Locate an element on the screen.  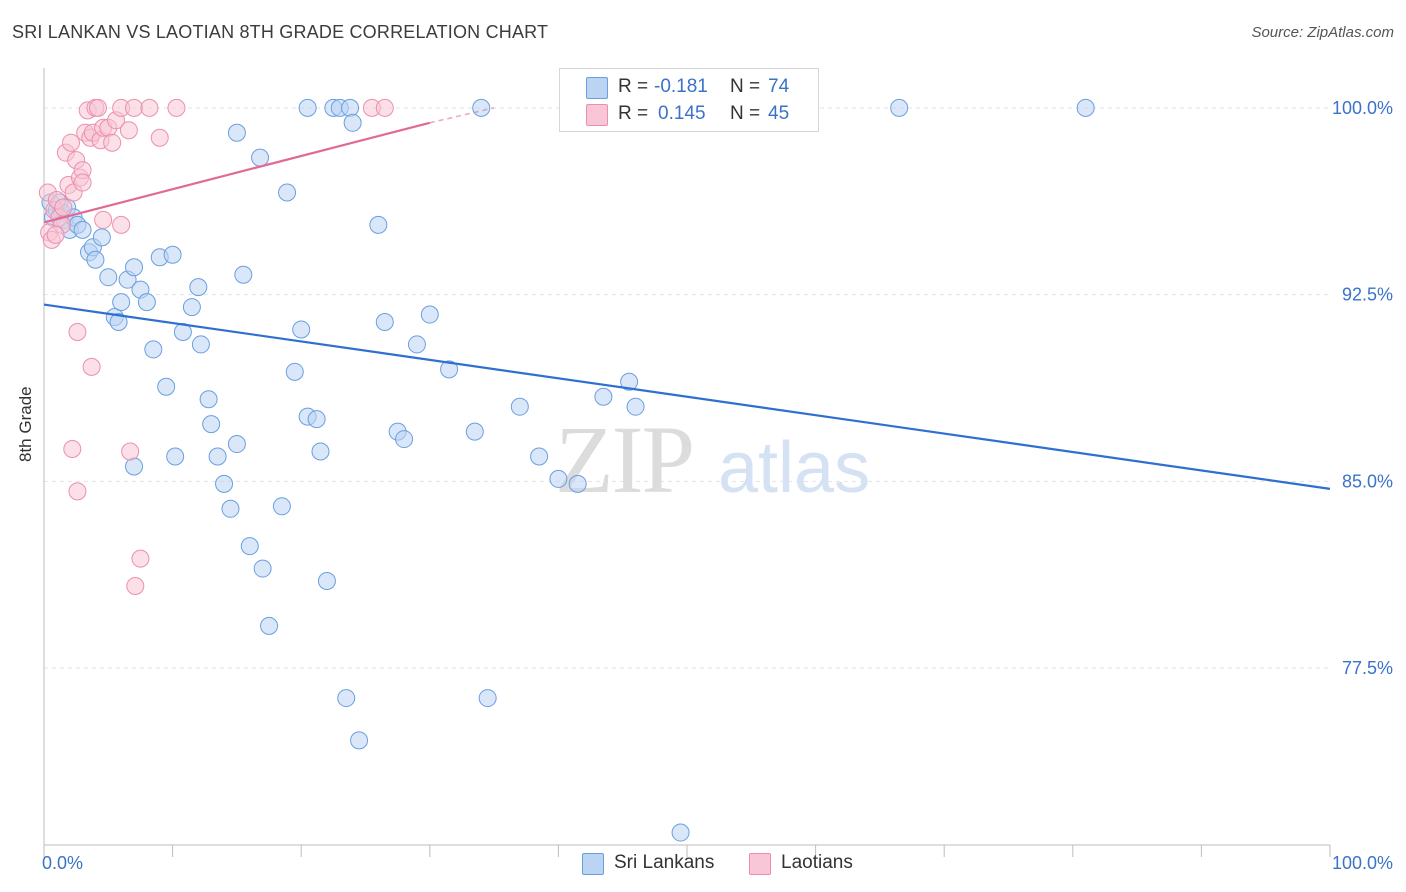
watermark-atlas: atlas is located at coordinates (794, 468).